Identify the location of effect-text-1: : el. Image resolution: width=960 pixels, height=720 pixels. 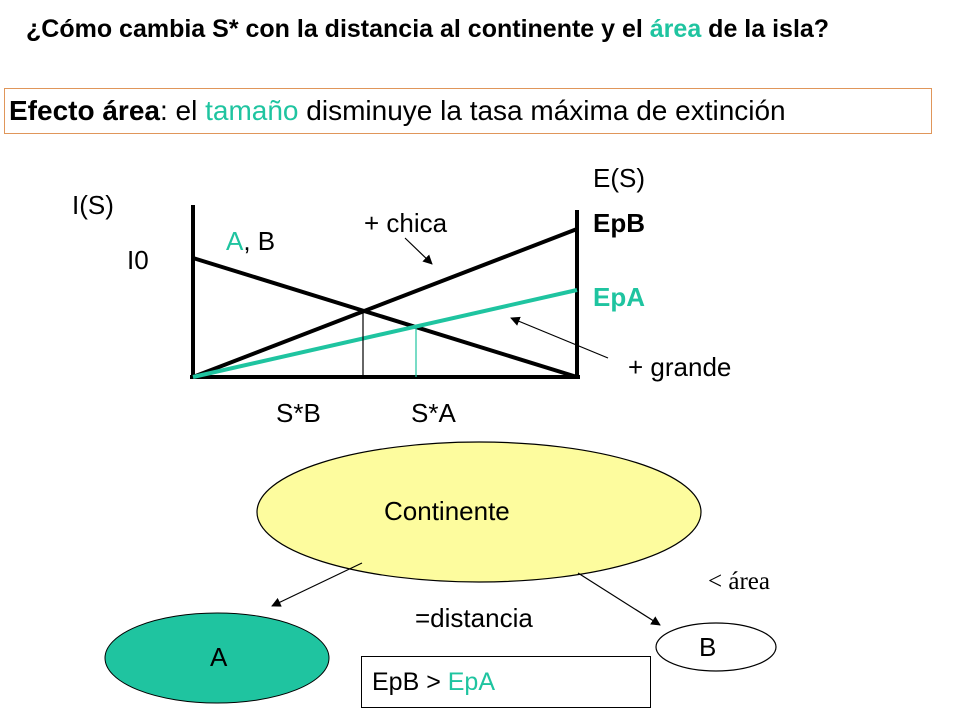
(182, 110).